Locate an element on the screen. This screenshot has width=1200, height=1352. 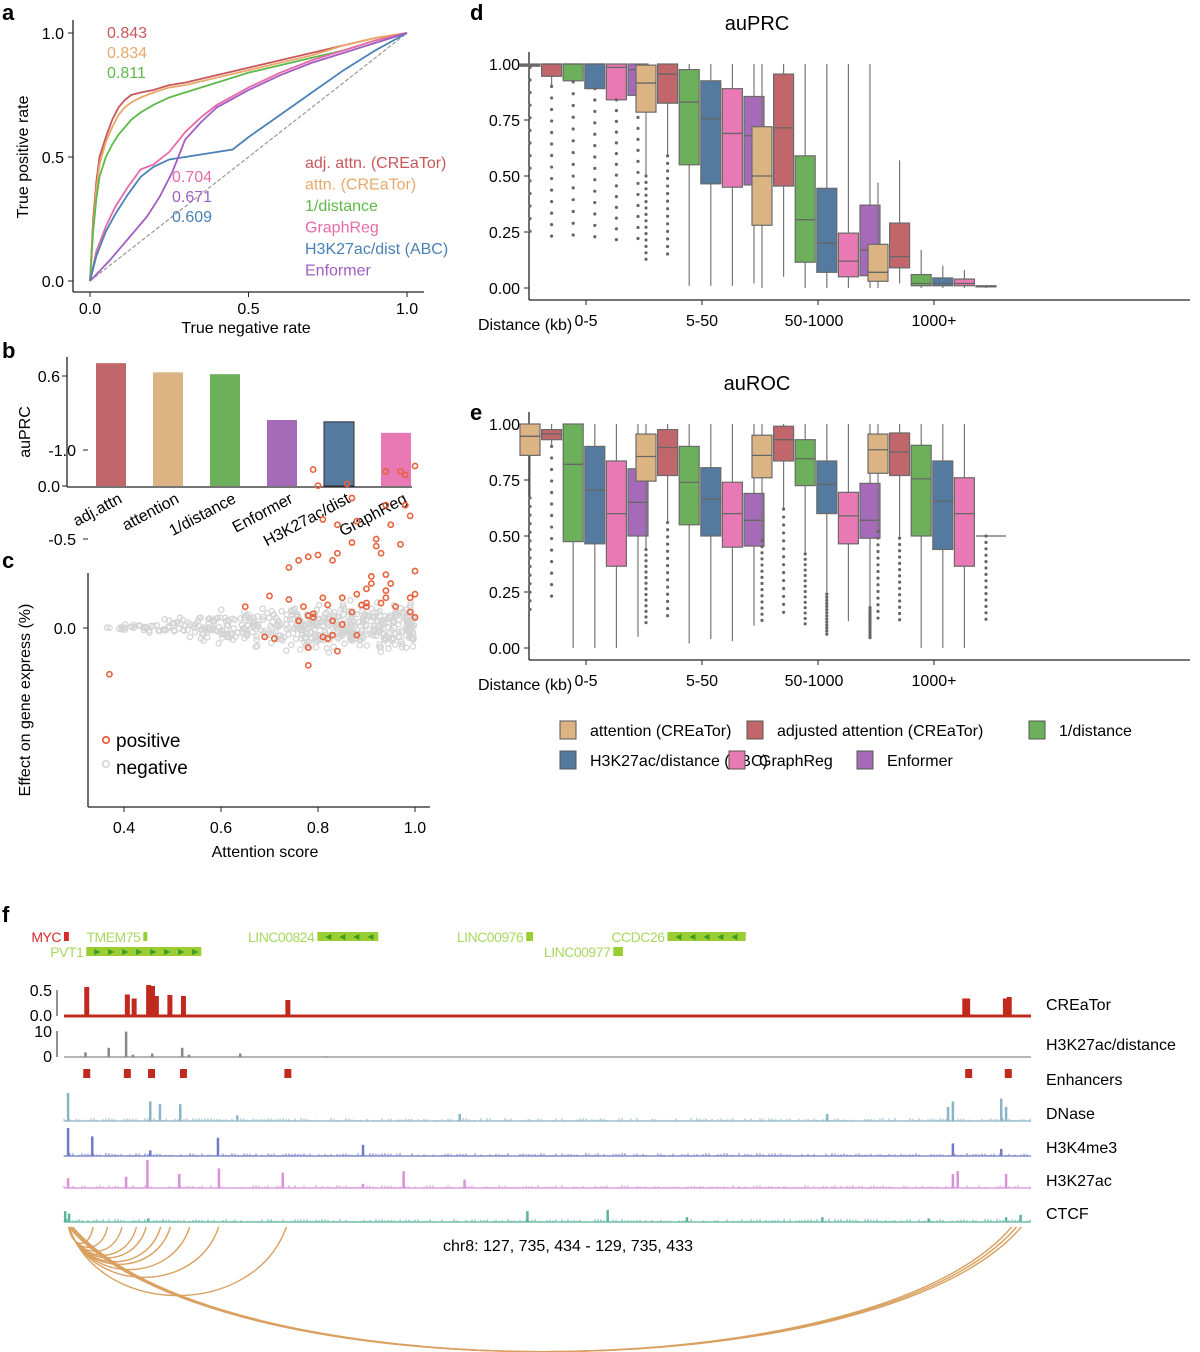
chart-a-xlabel: True negative rate is located at coordinates (245, 328).